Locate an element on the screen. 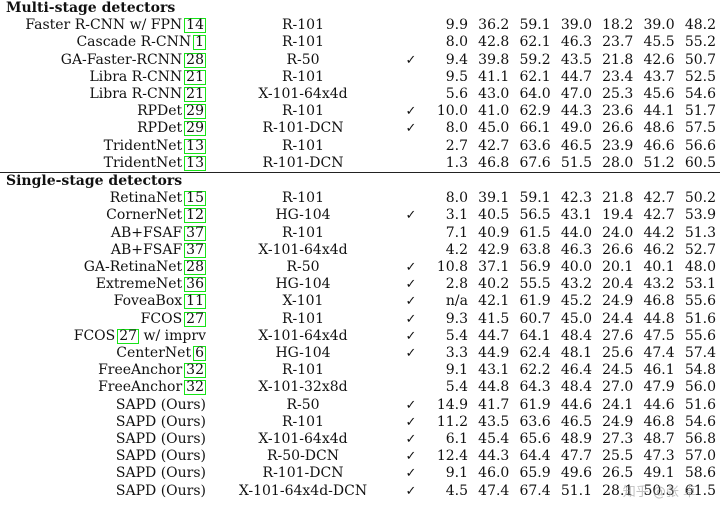  fps-cell: 8.0 is located at coordinates (456, 42).